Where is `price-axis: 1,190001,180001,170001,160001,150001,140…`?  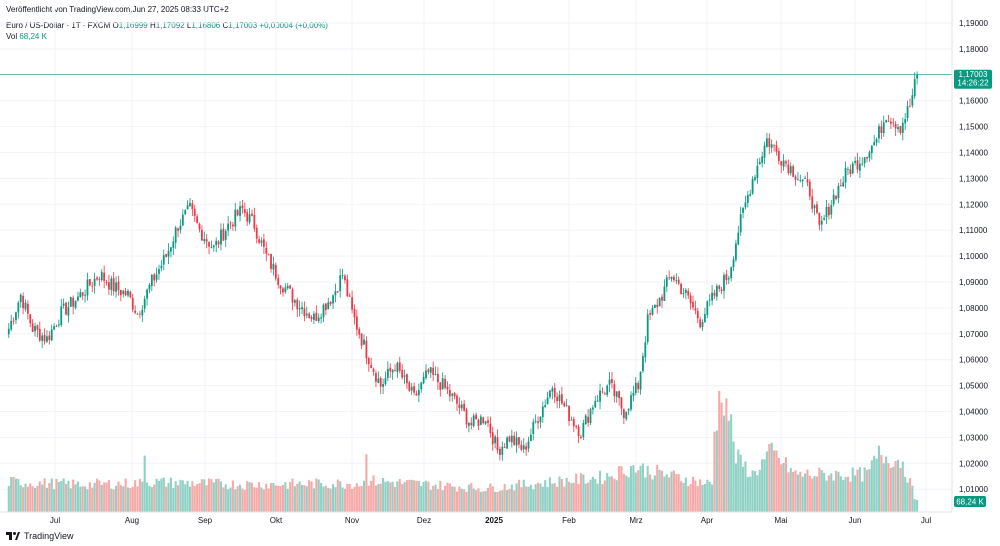 price-axis: 1,190001,180001,170001,160001,150001,140… is located at coordinates (973, 256).